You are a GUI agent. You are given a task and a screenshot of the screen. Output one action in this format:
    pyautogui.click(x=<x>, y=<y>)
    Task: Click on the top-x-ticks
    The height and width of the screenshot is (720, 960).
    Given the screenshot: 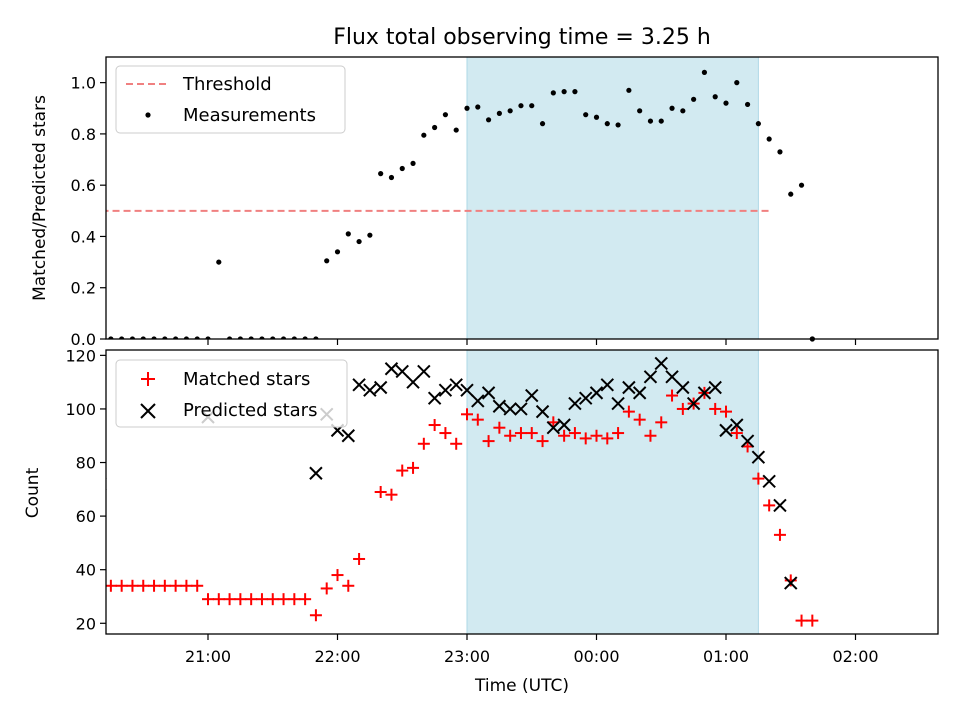 What is the action you would take?
    pyautogui.click(x=532, y=342)
    